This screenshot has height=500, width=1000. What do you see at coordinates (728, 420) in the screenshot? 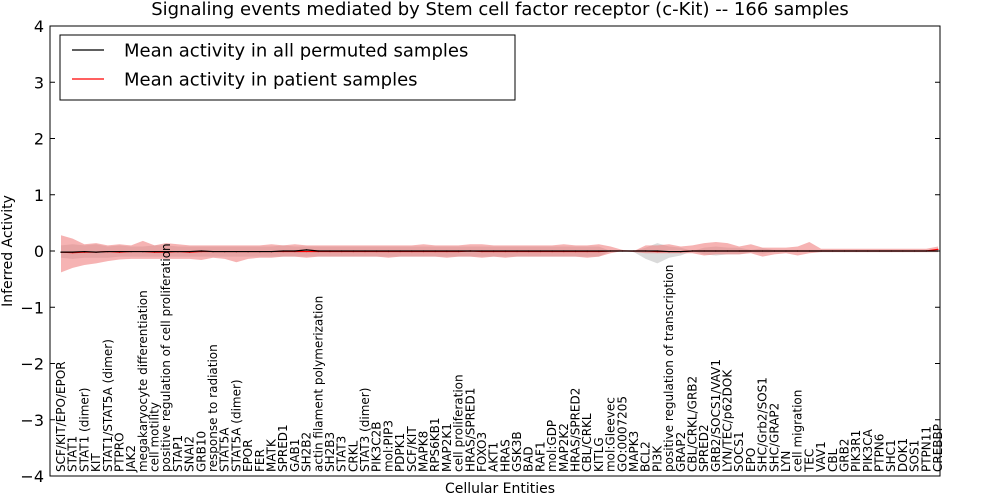
I see `x-tick-label: LYN/TEC/p62DOK` at bounding box center [728, 420].